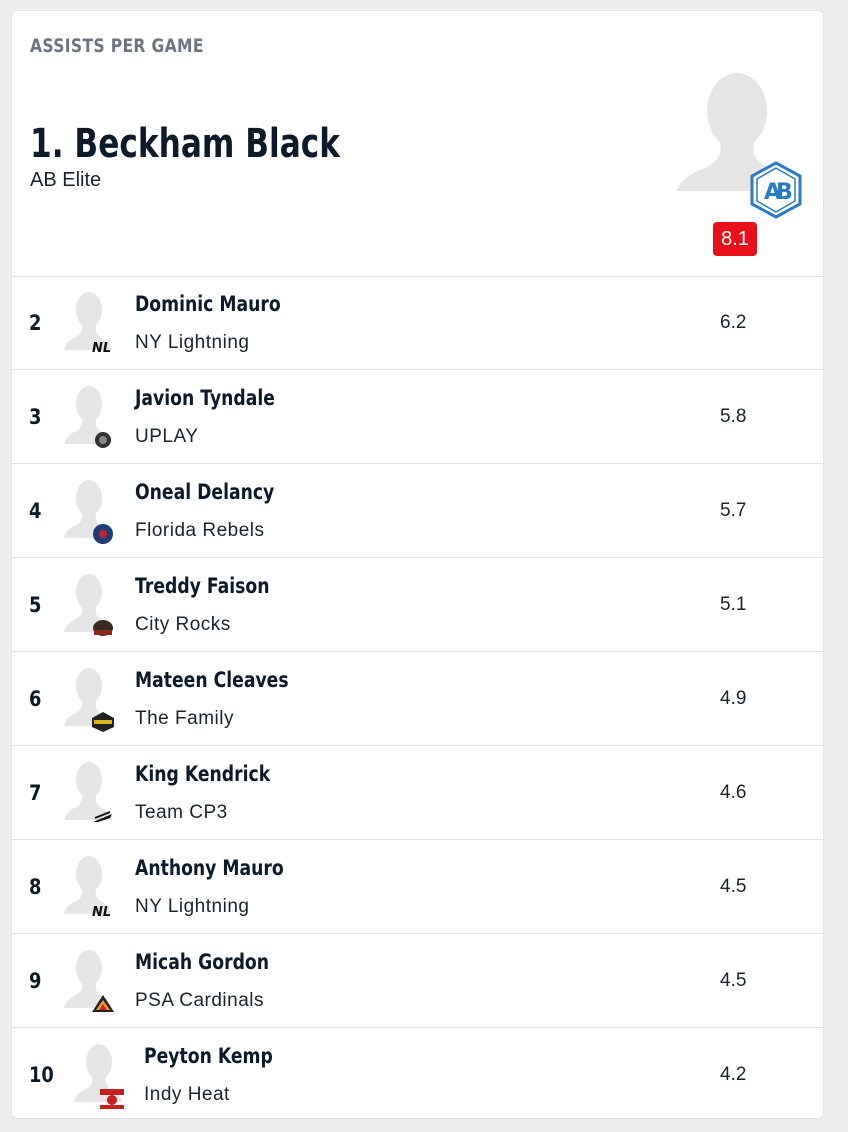 This screenshot has width=848, height=1132. What do you see at coordinates (733, 604) in the screenshot?
I see `player-stat-value: 5.1` at bounding box center [733, 604].